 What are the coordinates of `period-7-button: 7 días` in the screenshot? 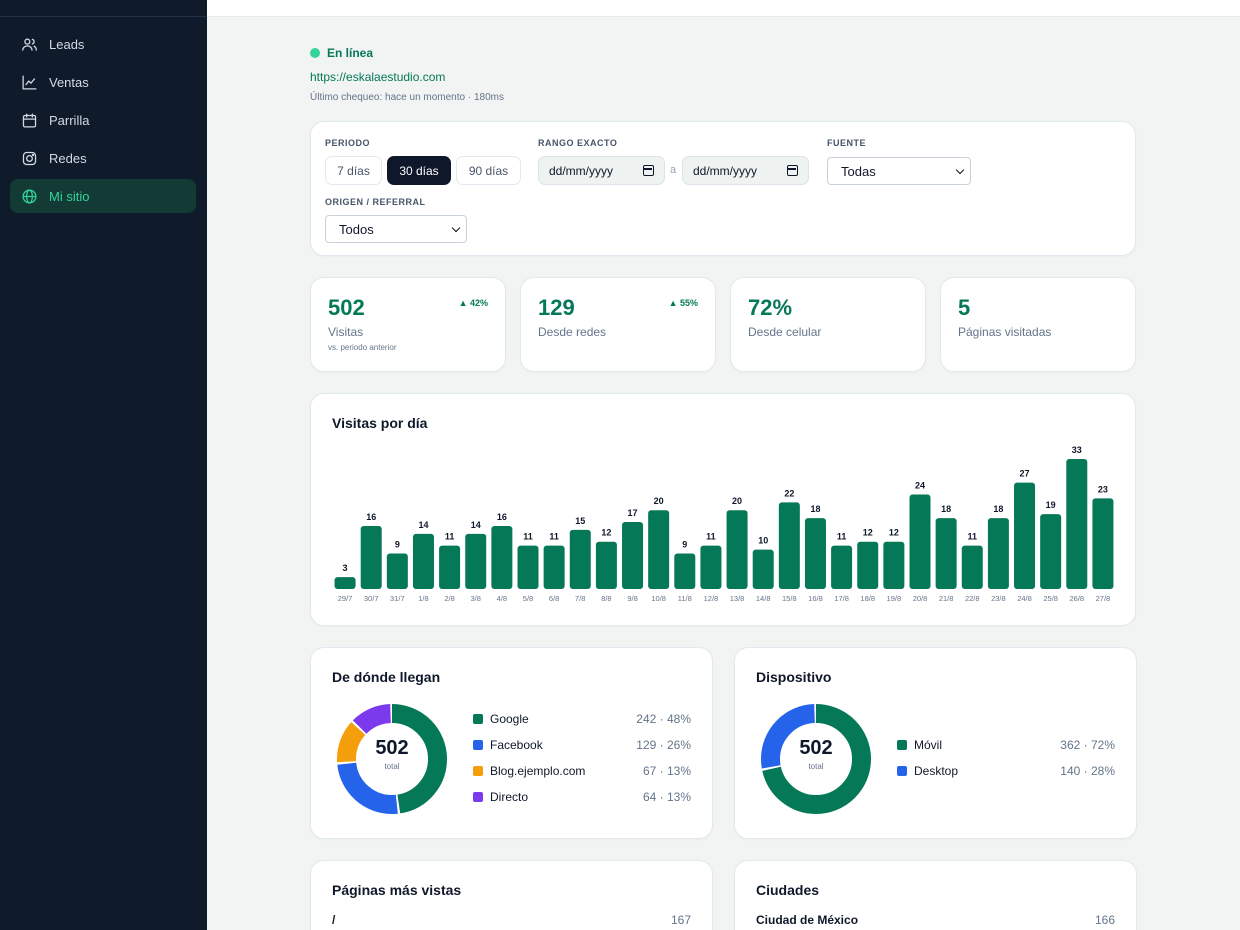 It's located at (353, 170).